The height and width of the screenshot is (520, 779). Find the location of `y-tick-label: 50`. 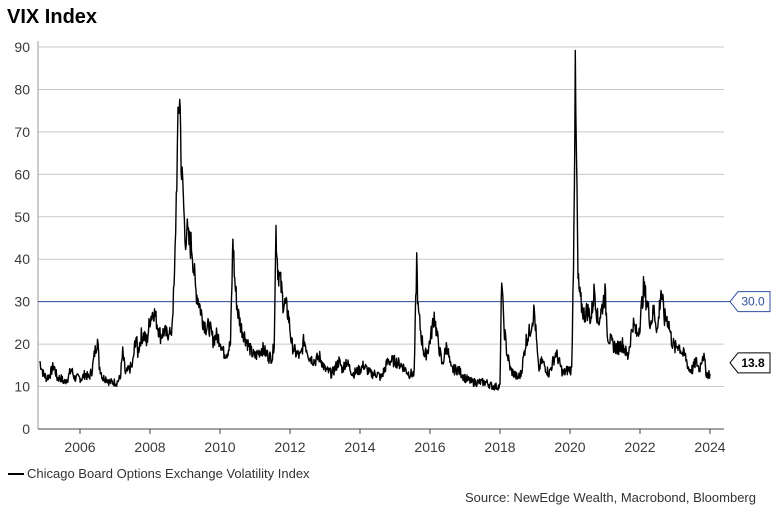

y-tick-label: 50 is located at coordinates (22, 217).